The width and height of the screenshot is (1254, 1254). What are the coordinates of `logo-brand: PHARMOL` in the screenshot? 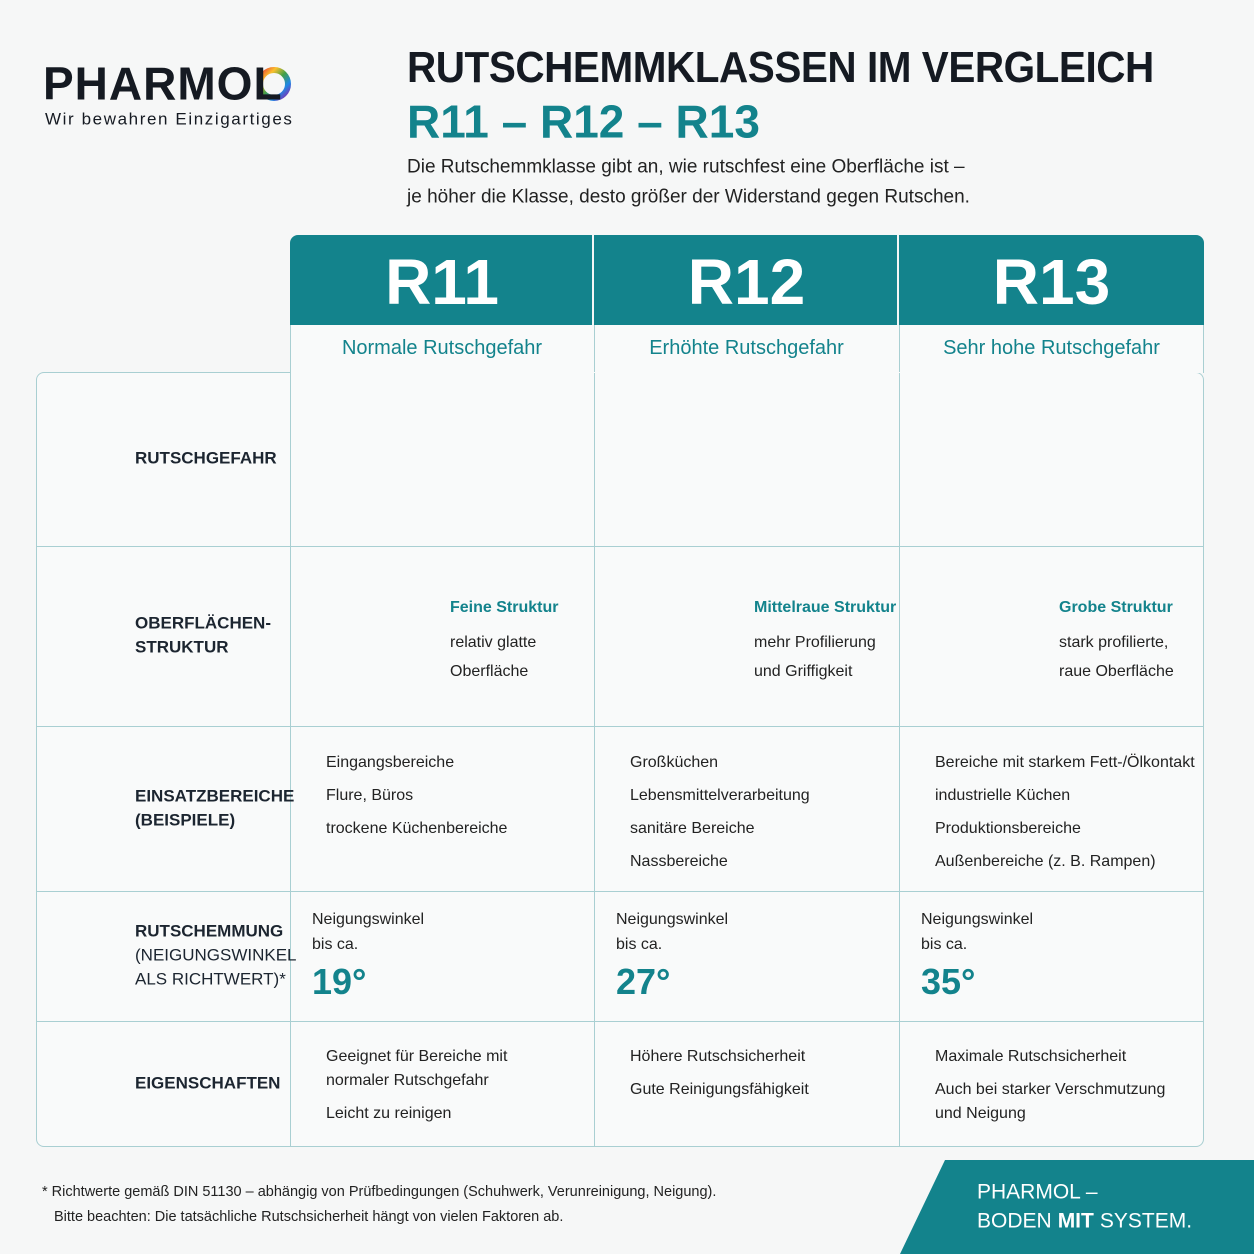 It's located at (163, 83).